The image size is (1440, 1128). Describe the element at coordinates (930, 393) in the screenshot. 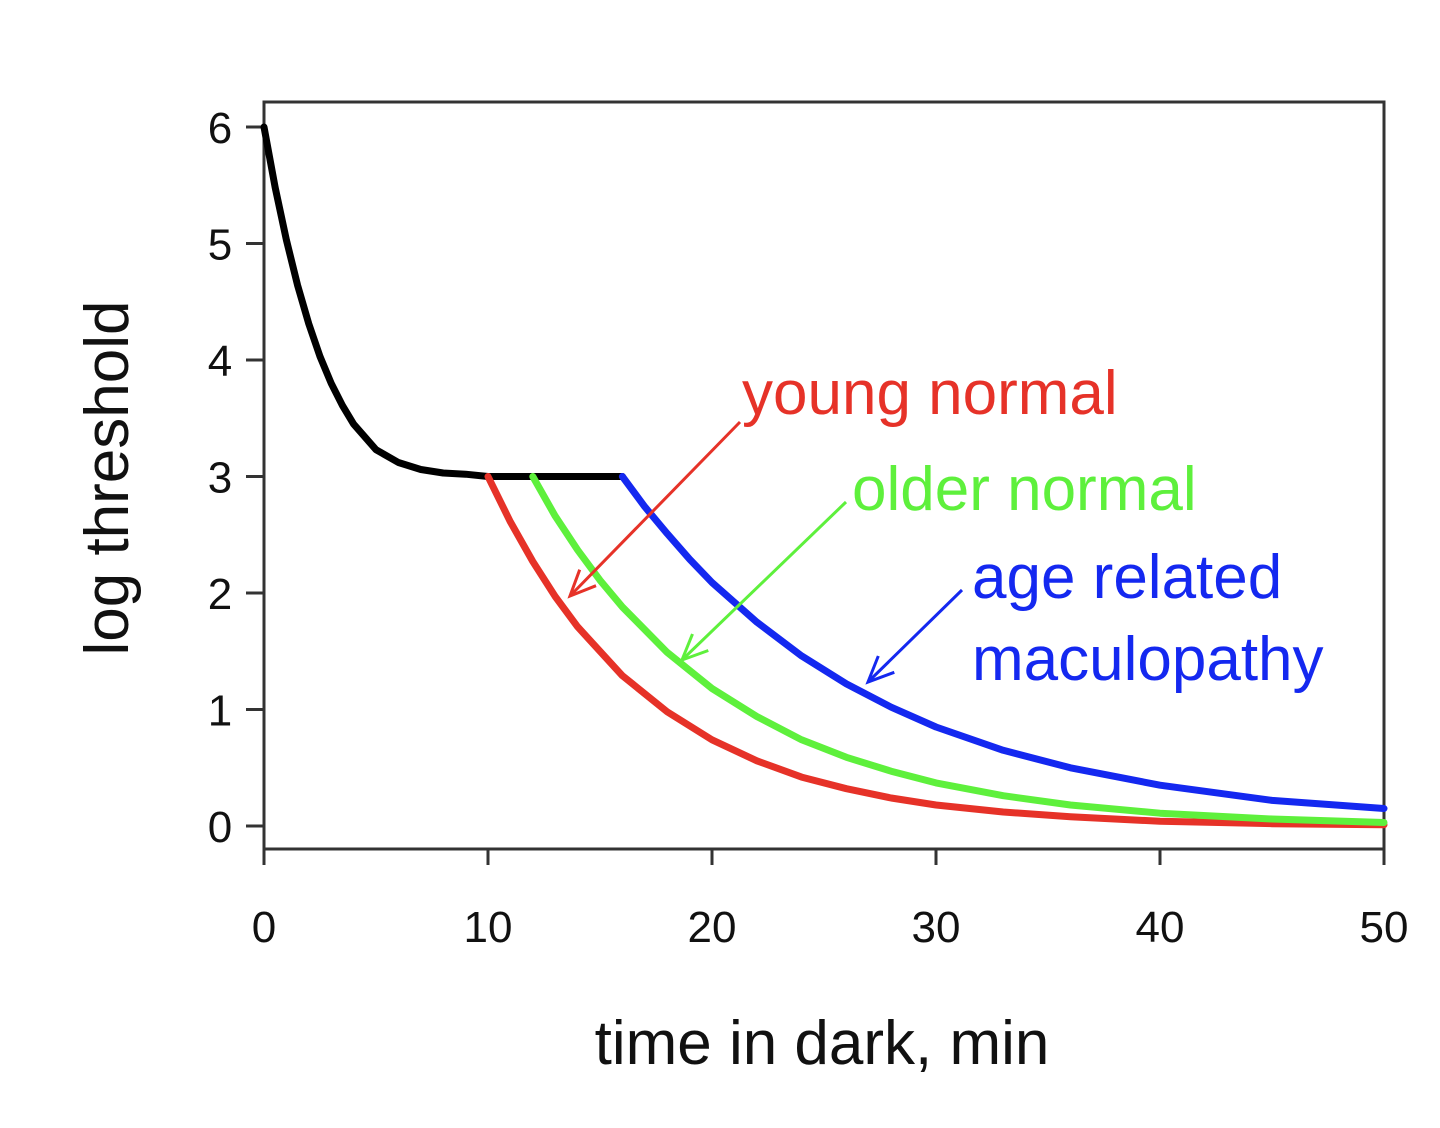

I see `annotation-label: young normal` at that location.